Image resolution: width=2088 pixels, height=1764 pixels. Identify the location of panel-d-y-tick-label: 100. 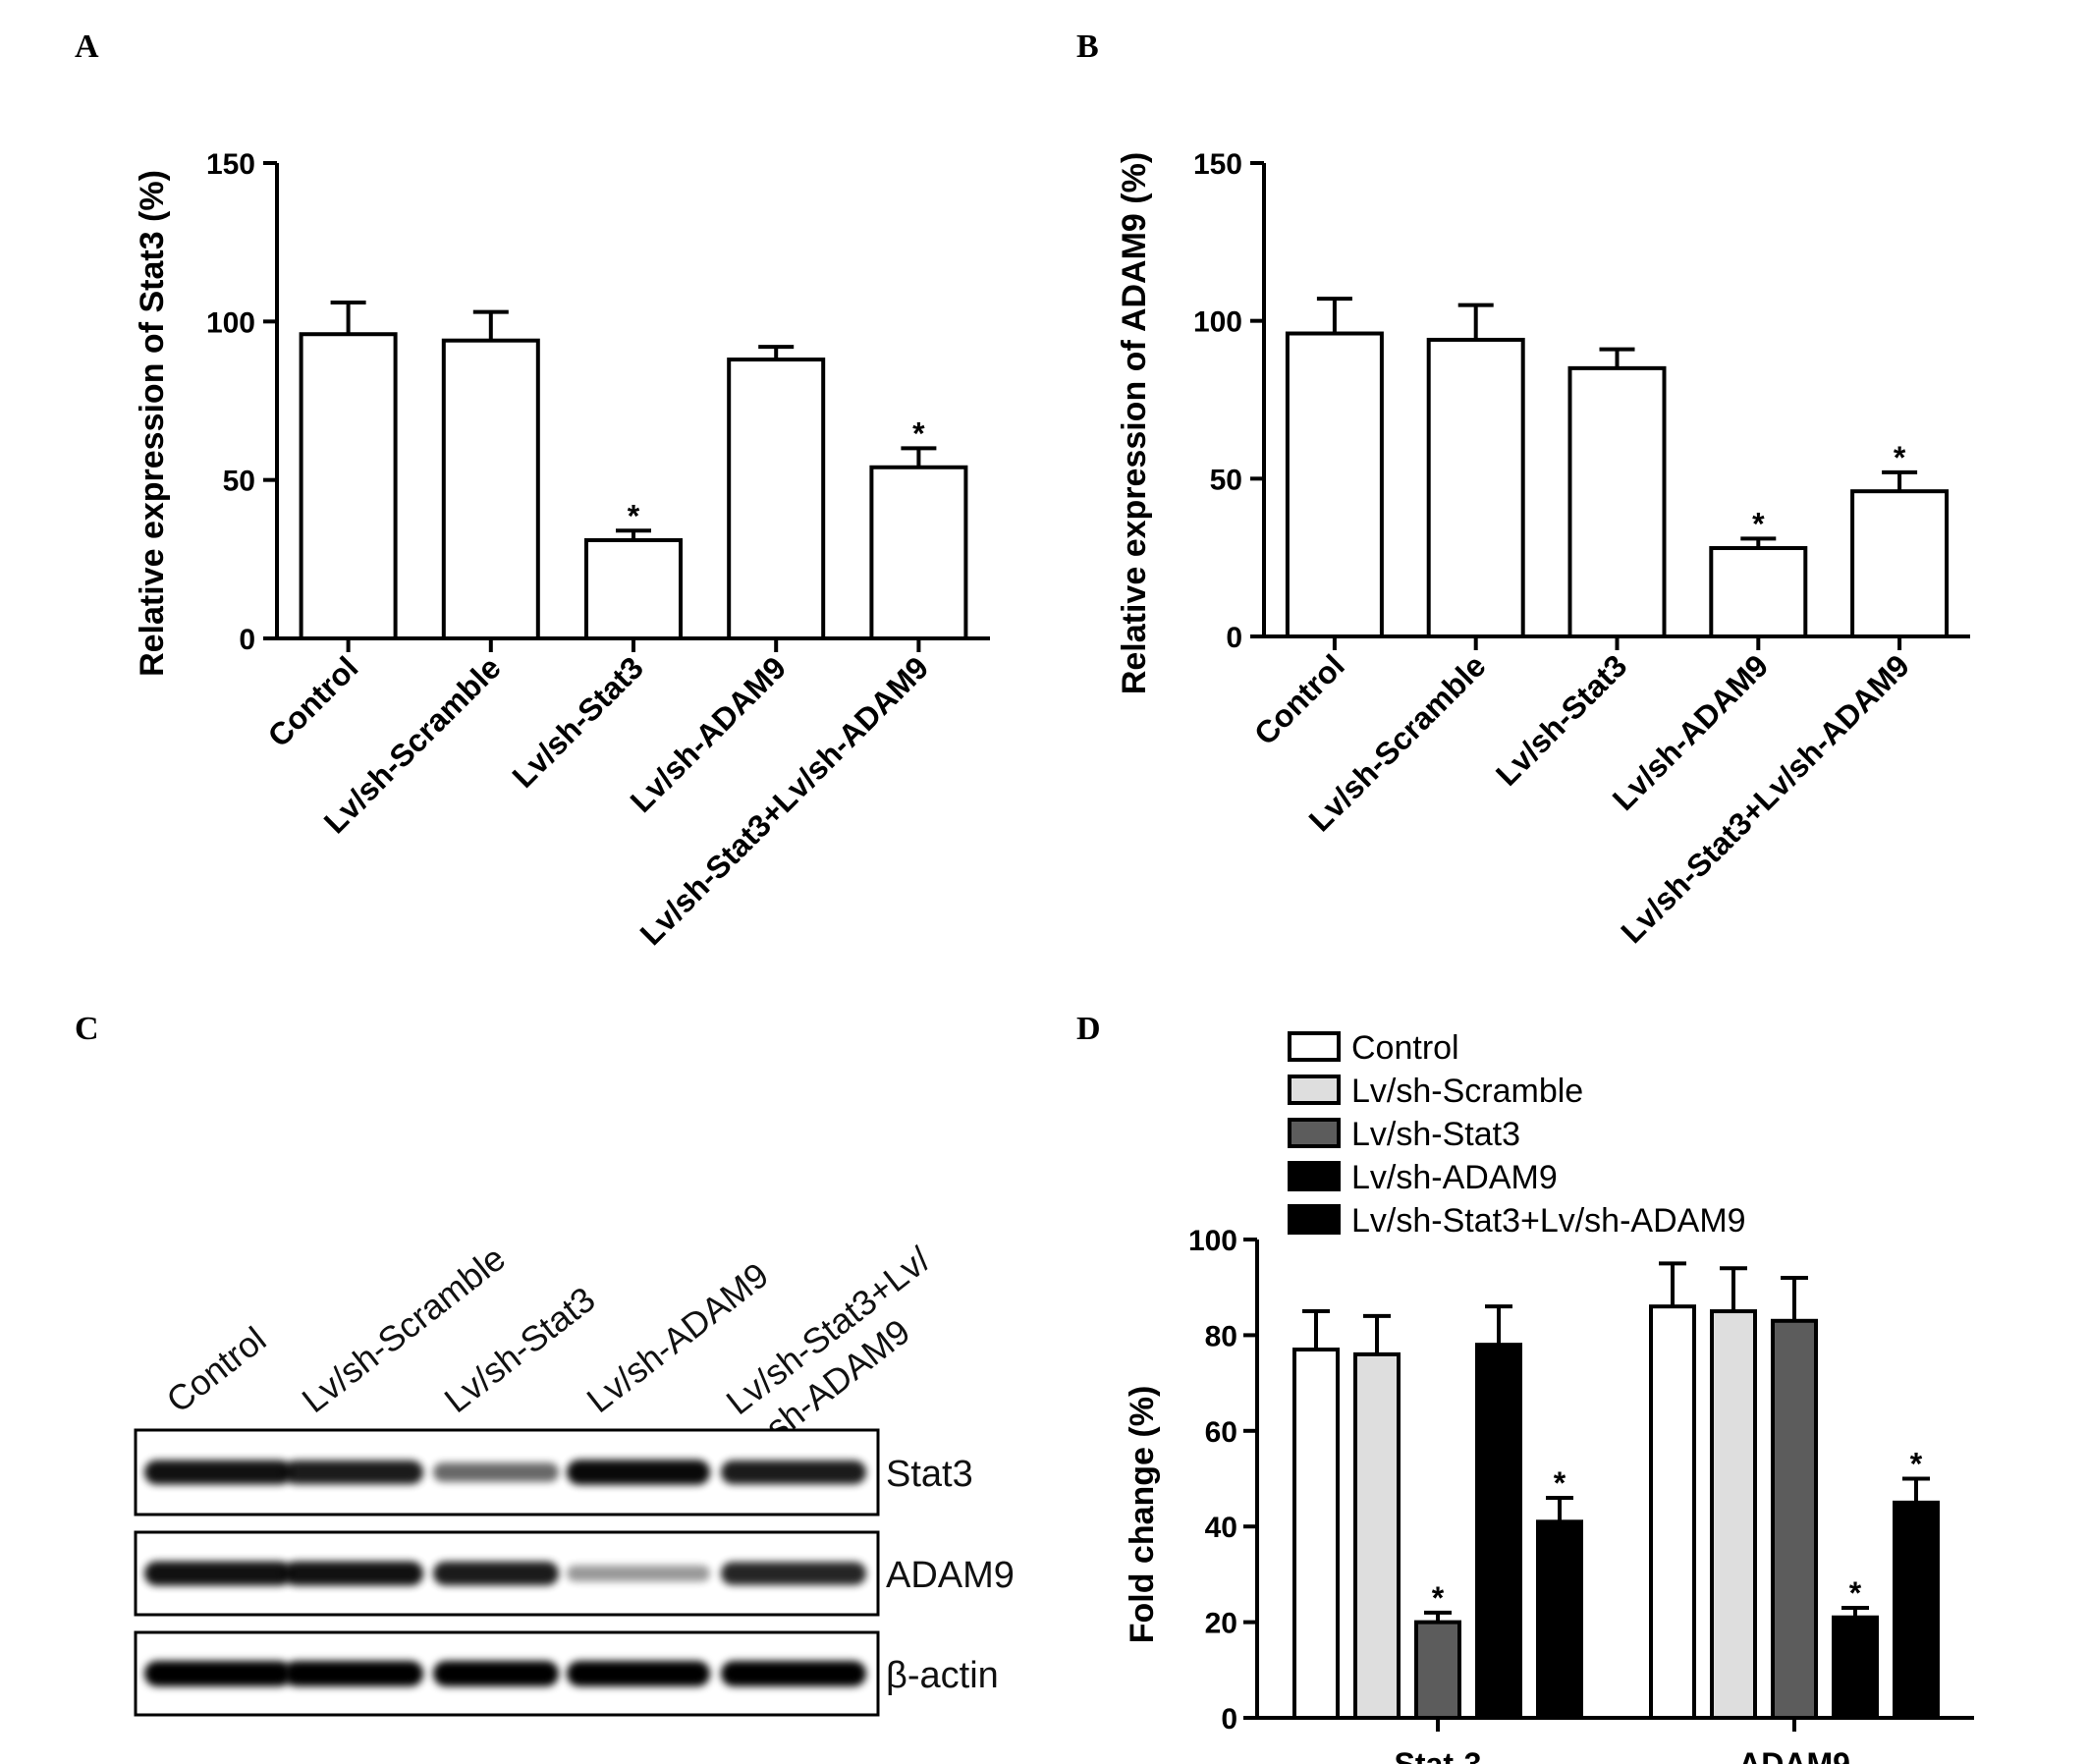
(1213, 1241).